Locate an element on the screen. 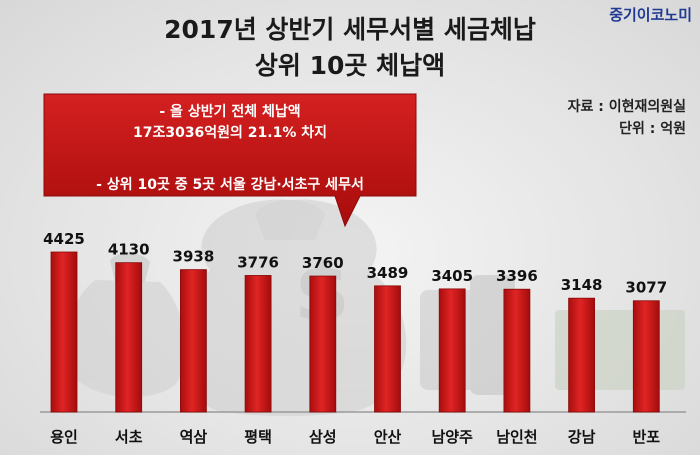 This screenshot has width=700, height=455. category-label-4: 평택 is located at coordinates (258, 437).